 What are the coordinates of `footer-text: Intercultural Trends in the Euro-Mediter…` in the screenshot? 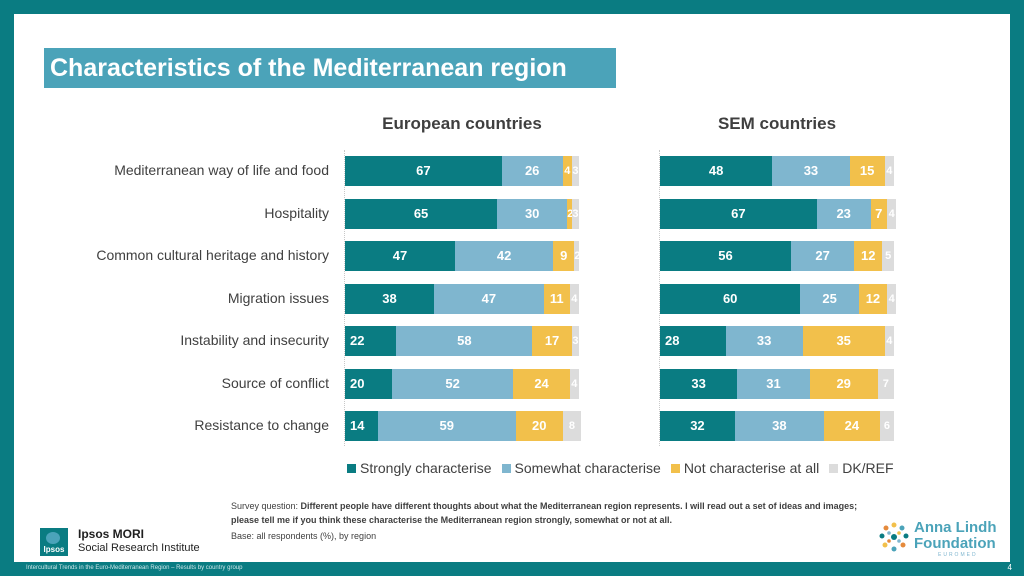 It's located at (134, 568).